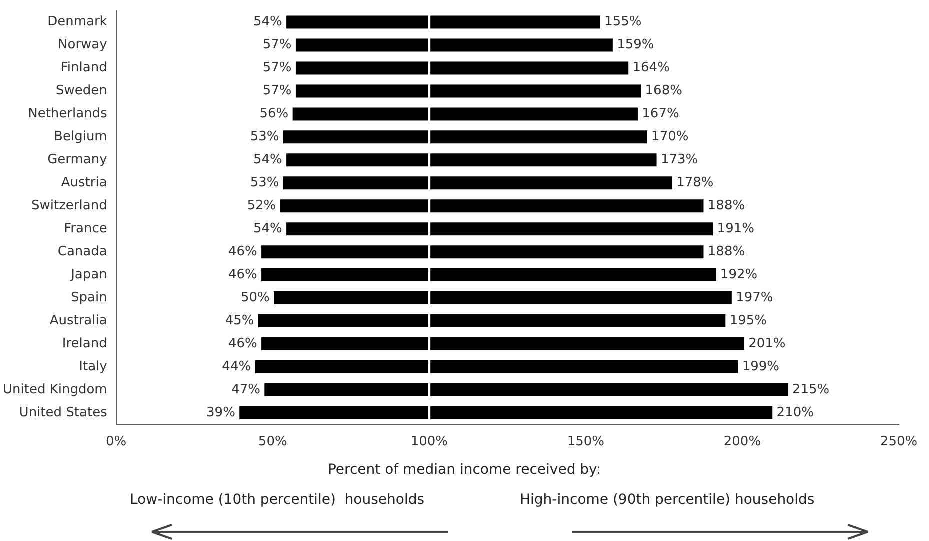 This screenshot has height=541, width=929. Describe the element at coordinates (663, 91) in the screenshot. I see `data-label: 168%` at that location.